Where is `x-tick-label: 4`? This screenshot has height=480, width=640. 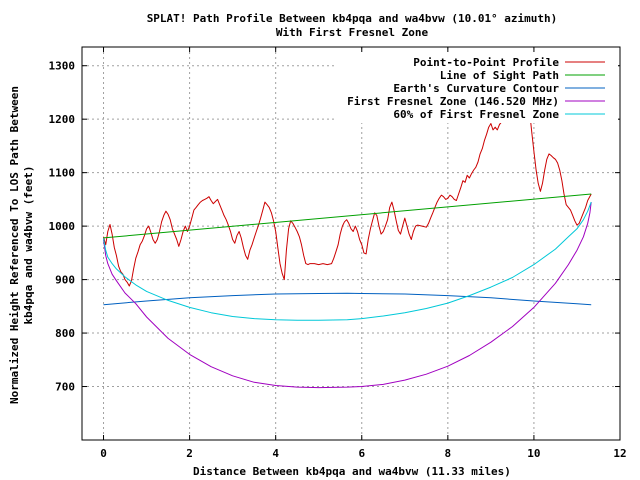 x-tick-label: 4 is located at coordinates (275, 453).